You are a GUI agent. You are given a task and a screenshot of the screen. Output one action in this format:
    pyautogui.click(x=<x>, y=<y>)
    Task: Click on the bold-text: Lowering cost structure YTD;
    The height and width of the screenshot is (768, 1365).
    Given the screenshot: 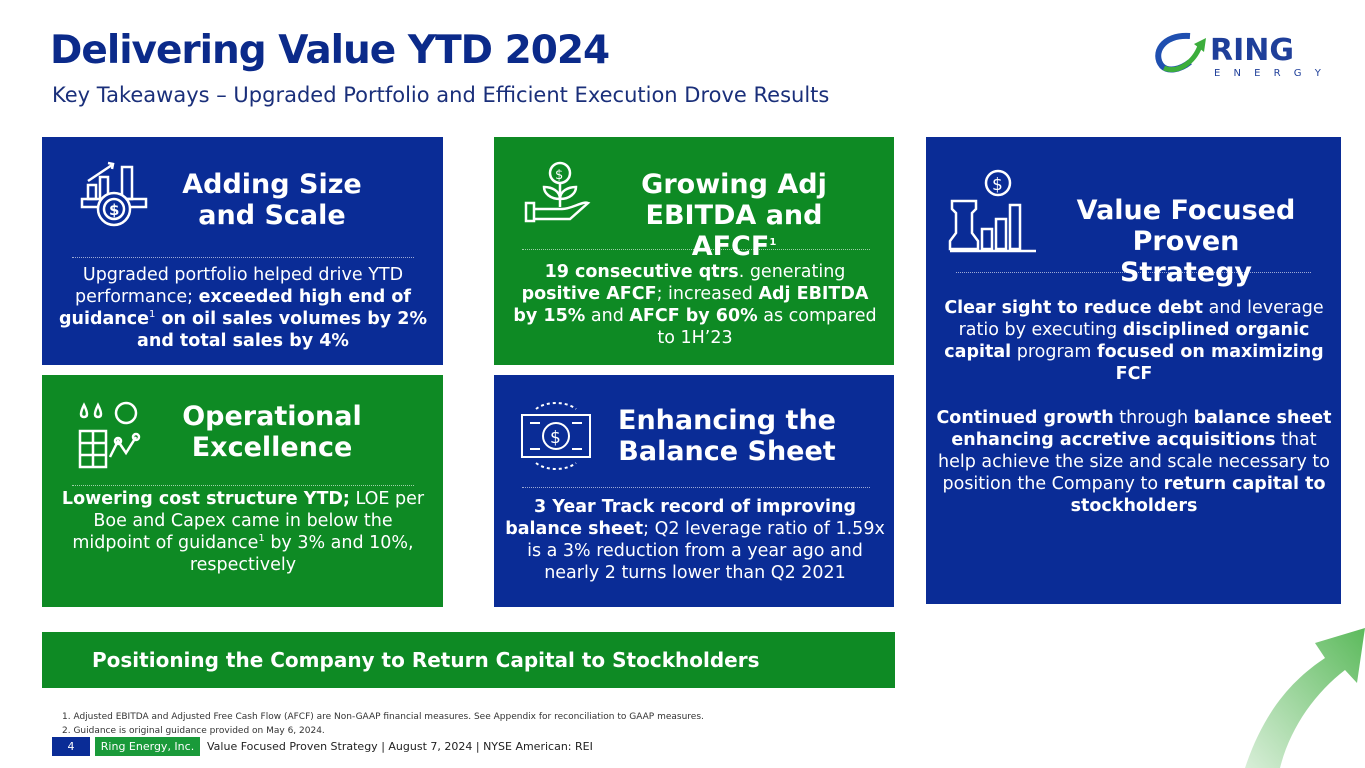 What is the action you would take?
    pyautogui.click(x=205, y=499)
    